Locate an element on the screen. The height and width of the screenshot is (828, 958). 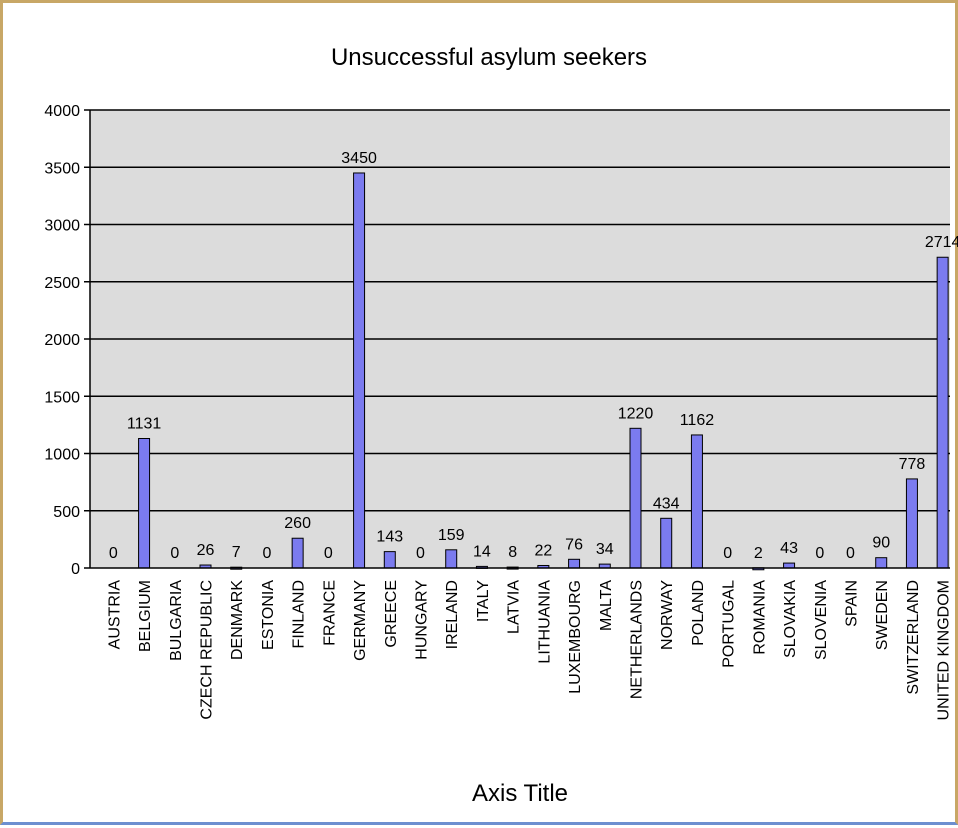
data-label: 3450 is located at coordinates (359, 158).